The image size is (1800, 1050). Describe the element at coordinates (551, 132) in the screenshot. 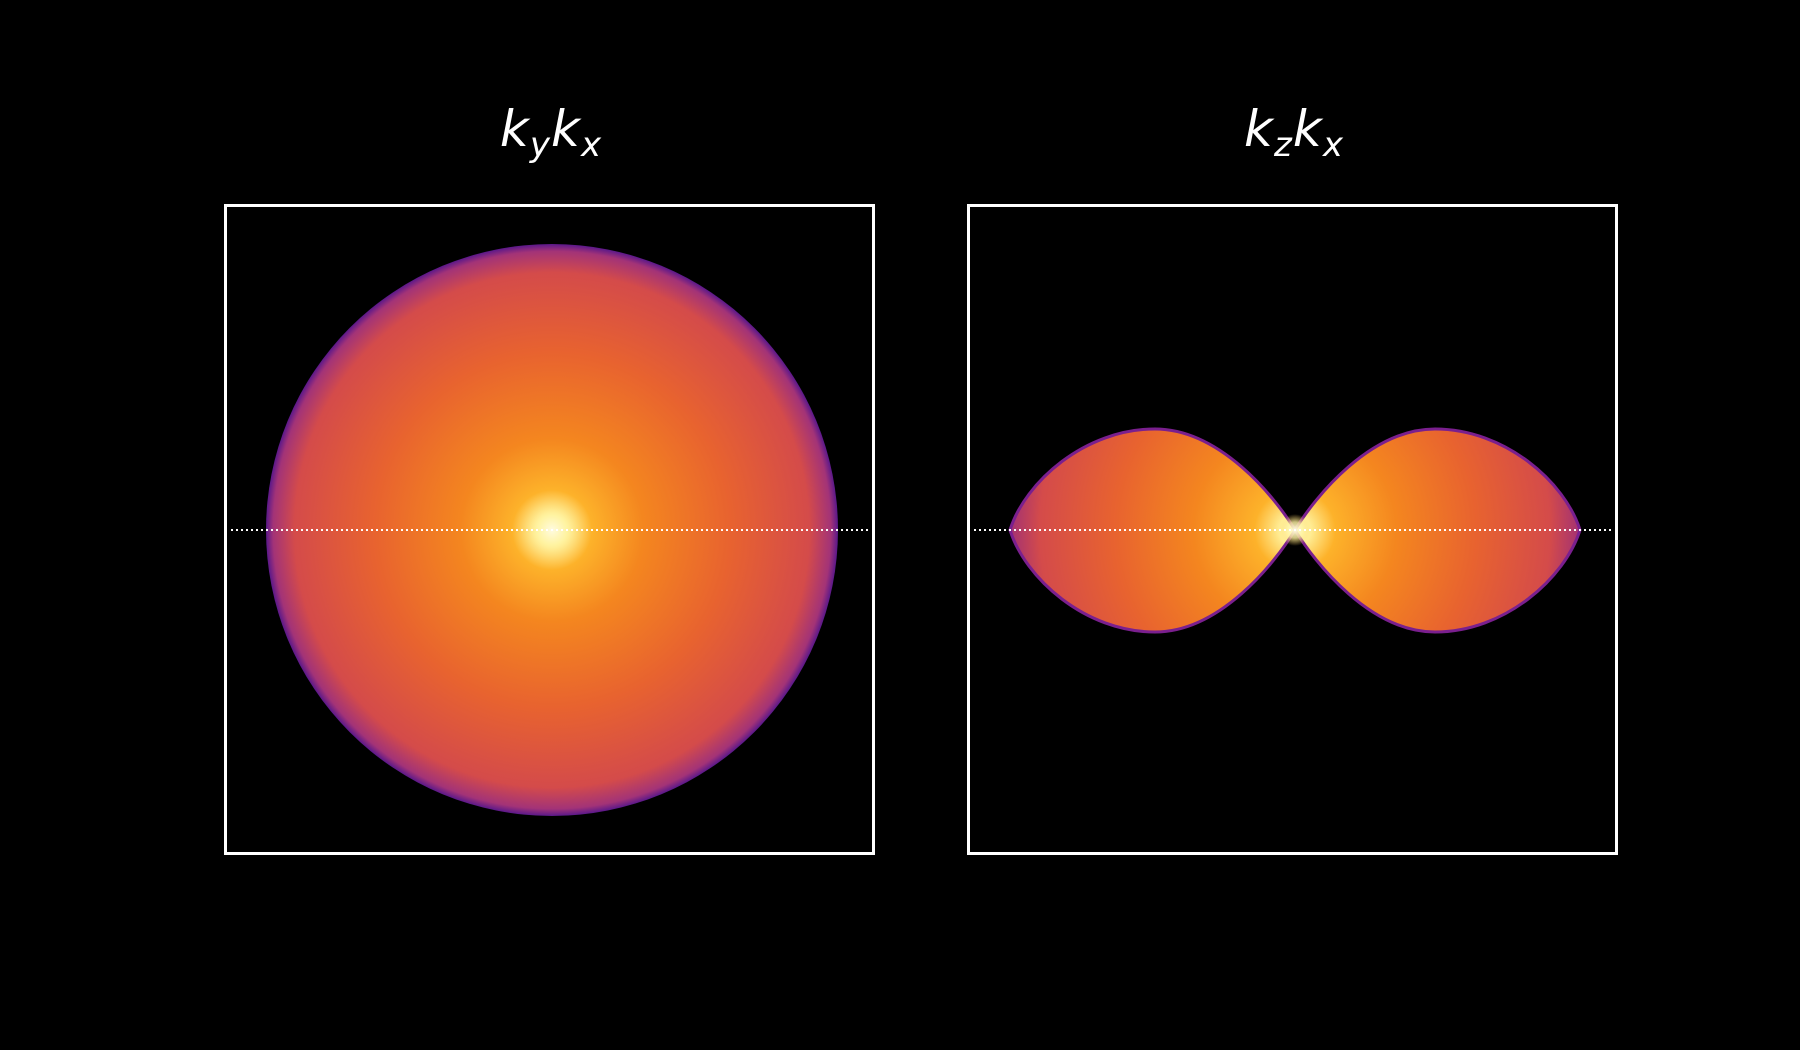

I see `panel-title-ky-kx: kykx` at that location.